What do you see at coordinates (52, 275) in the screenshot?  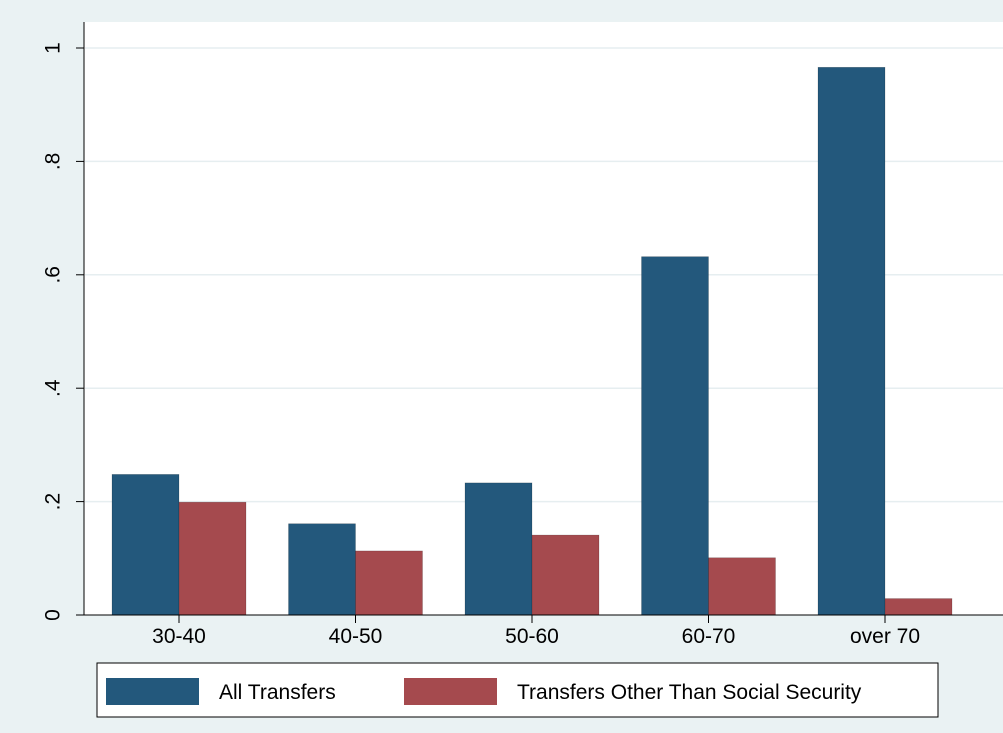 I see `y-tick-label: .6` at bounding box center [52, 275].